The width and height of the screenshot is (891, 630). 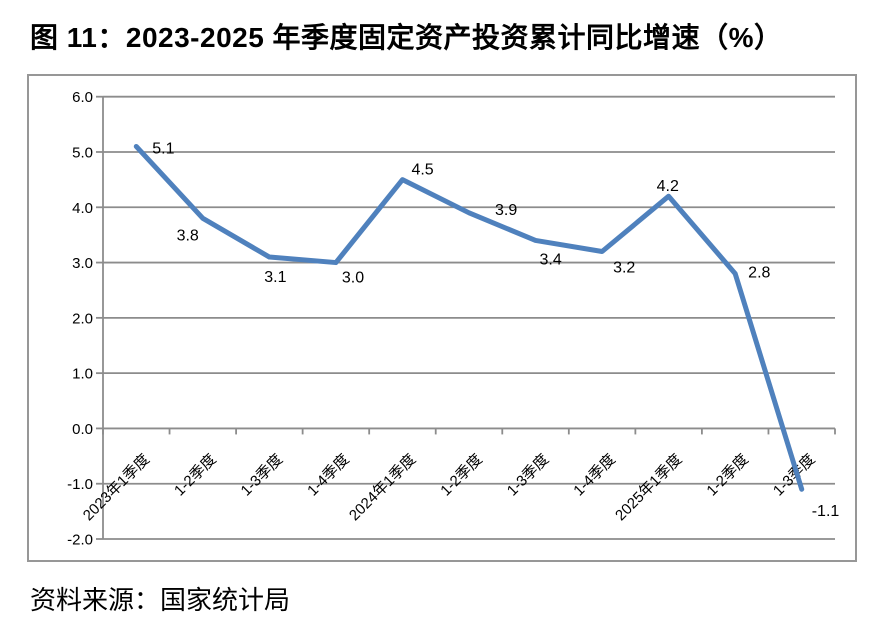 I want to click on y-tick-label: 4.0, so click(x=82, y=208).